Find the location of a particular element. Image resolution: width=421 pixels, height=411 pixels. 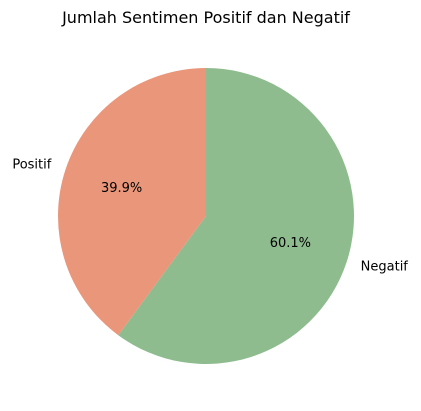

slice-percent-negatif: 60.1% is located at coordinates (290, 243).